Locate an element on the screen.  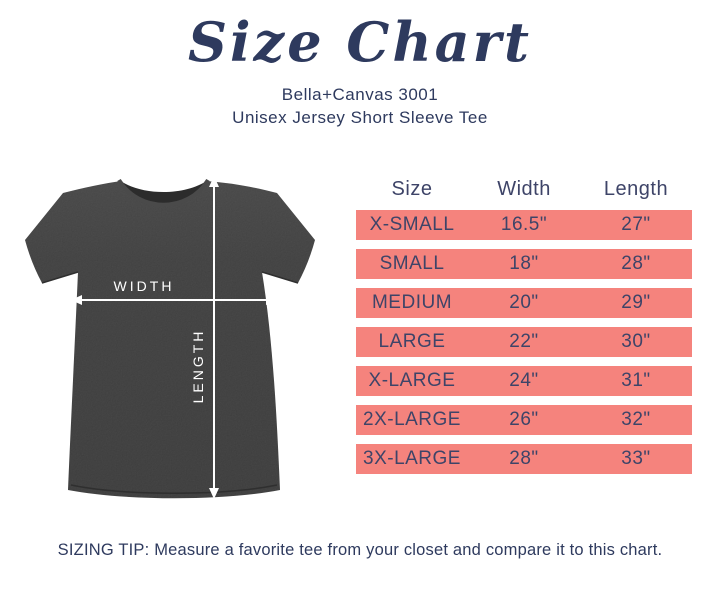
cell-size: 2X-LARGE is located at coordinates (412, 419).